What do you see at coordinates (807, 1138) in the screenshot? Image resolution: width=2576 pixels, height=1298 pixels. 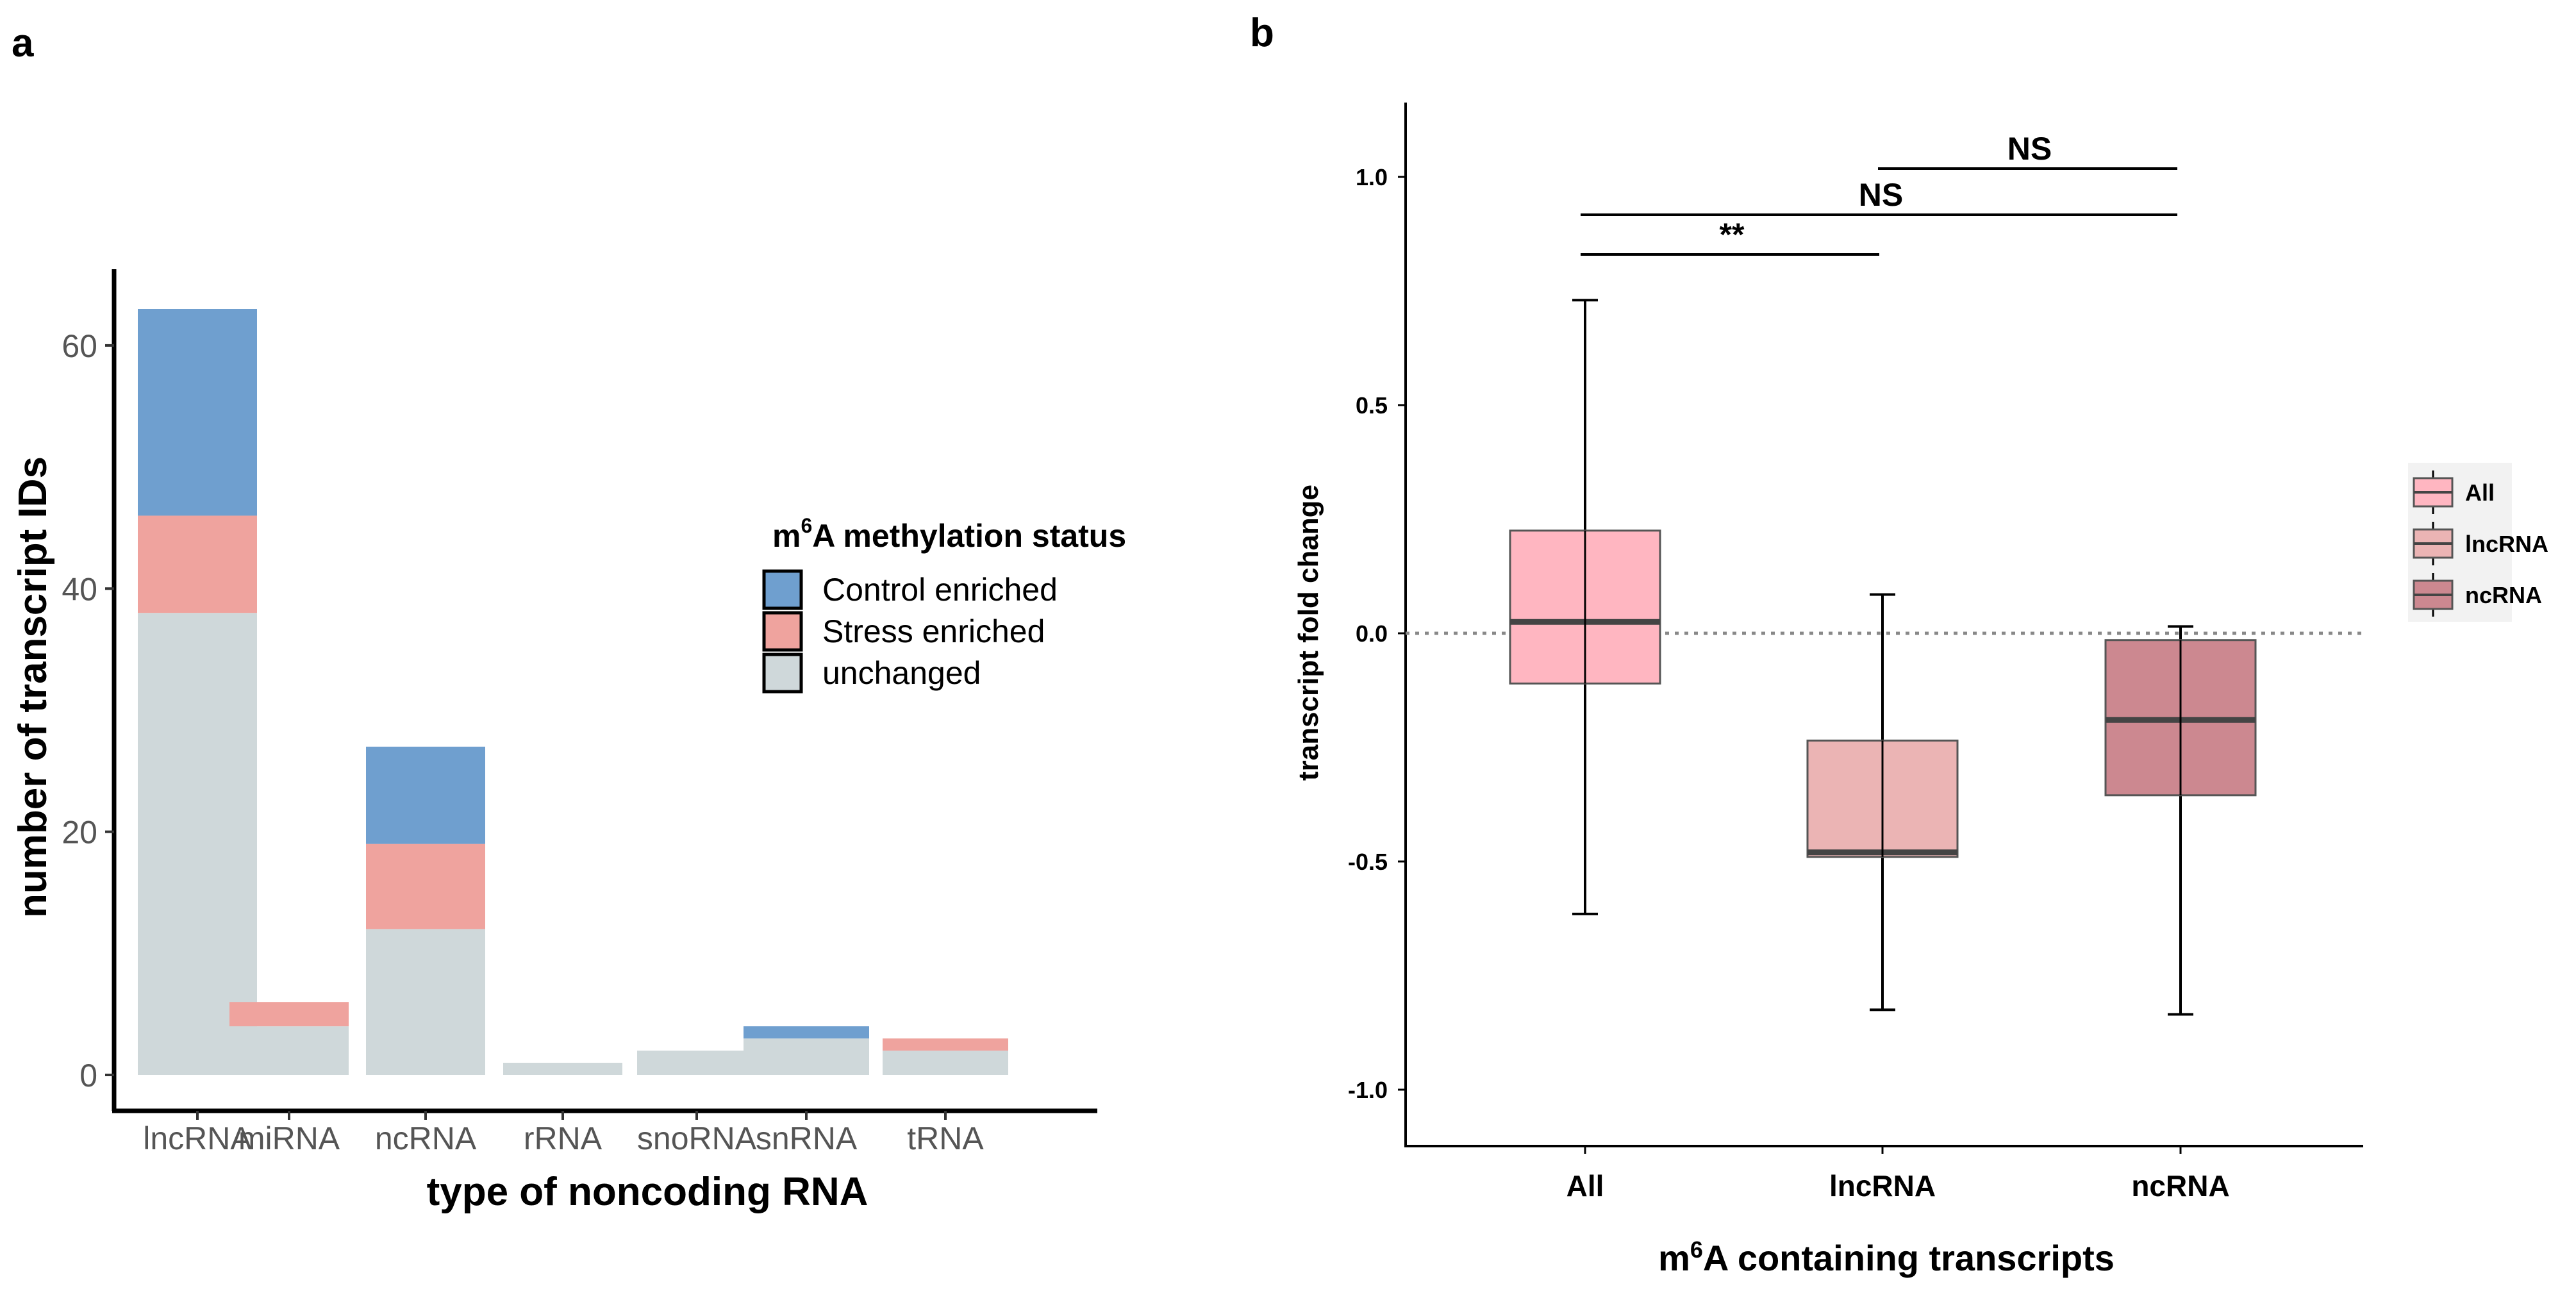 I see `x-tick-label-snrna: snRNA` at bounding box center [807, 1138].